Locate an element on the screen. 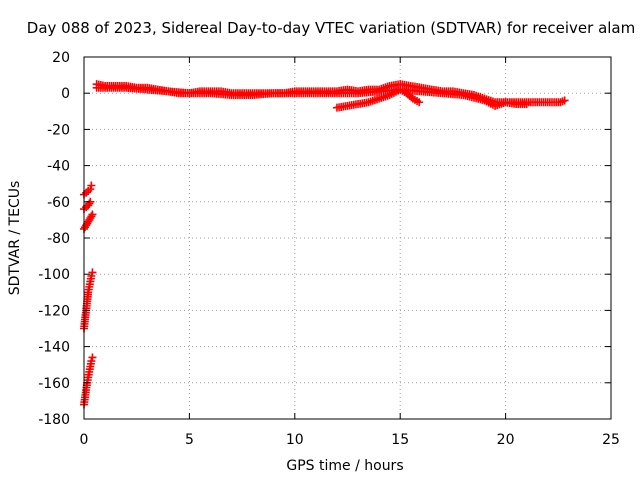 This screenshot has width=640, height=480. x-tick-label: 0 is located at coordinates (84, 440).